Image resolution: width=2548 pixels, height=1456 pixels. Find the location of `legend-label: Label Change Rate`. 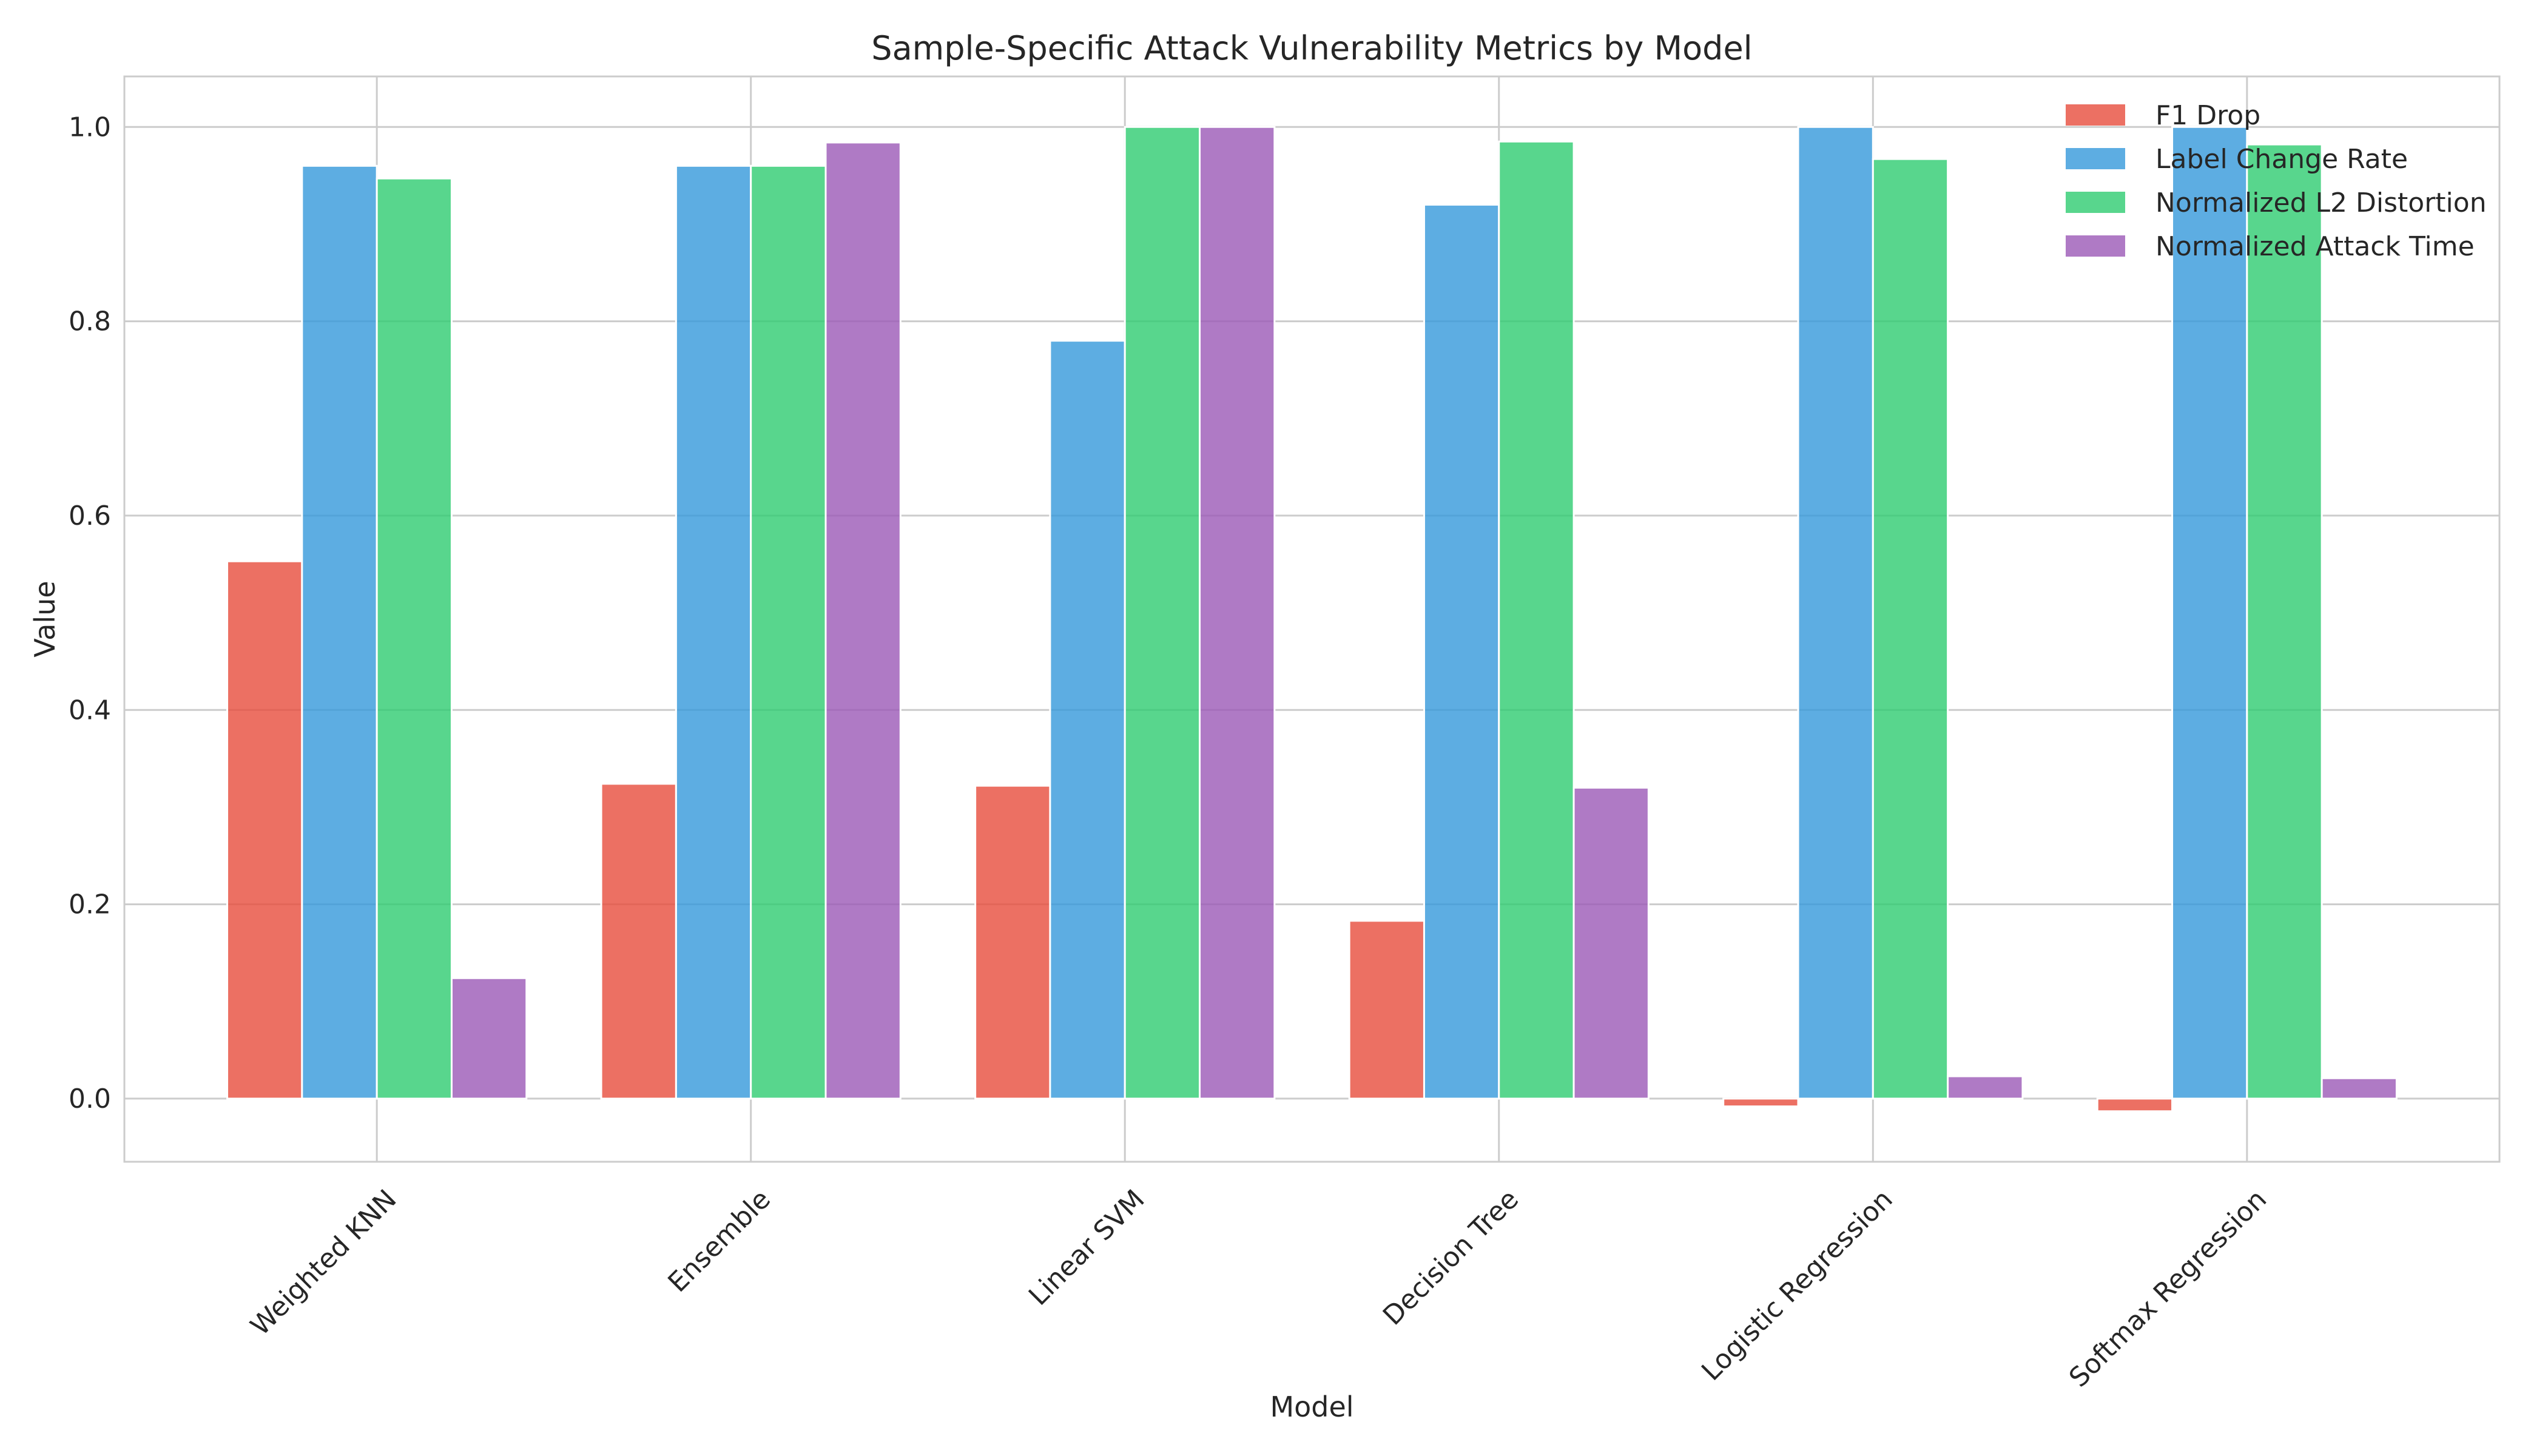

legend-label: Label Change Rate is located at coordinates (2281, 159).